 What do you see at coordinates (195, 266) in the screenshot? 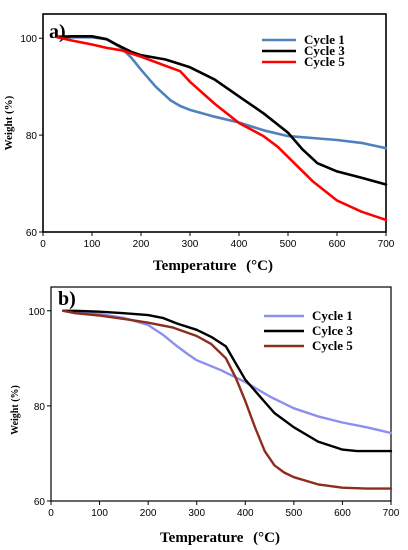
I see `panel-a-x-axis-label-text: Temperature` at bounding box center [195, 266].